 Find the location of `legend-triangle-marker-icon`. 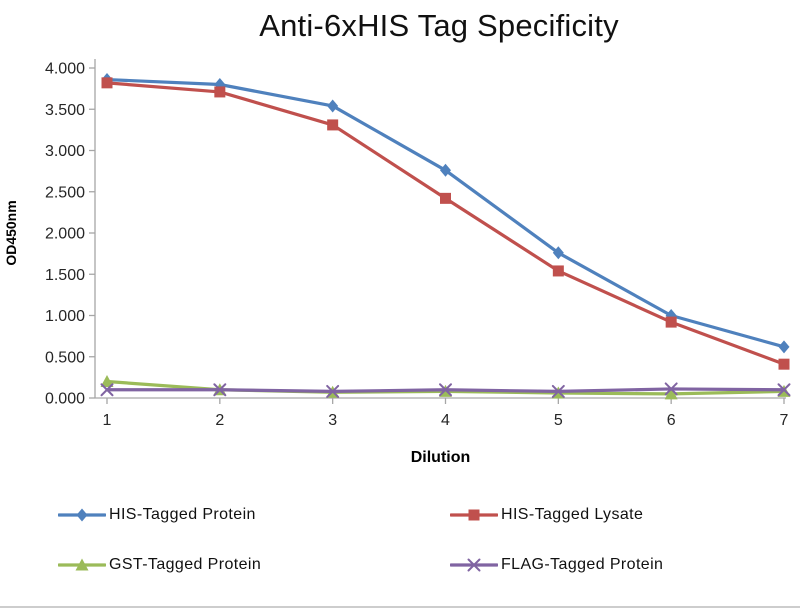

legend-triangle-marker-icon is located at coordinates (82, 564).